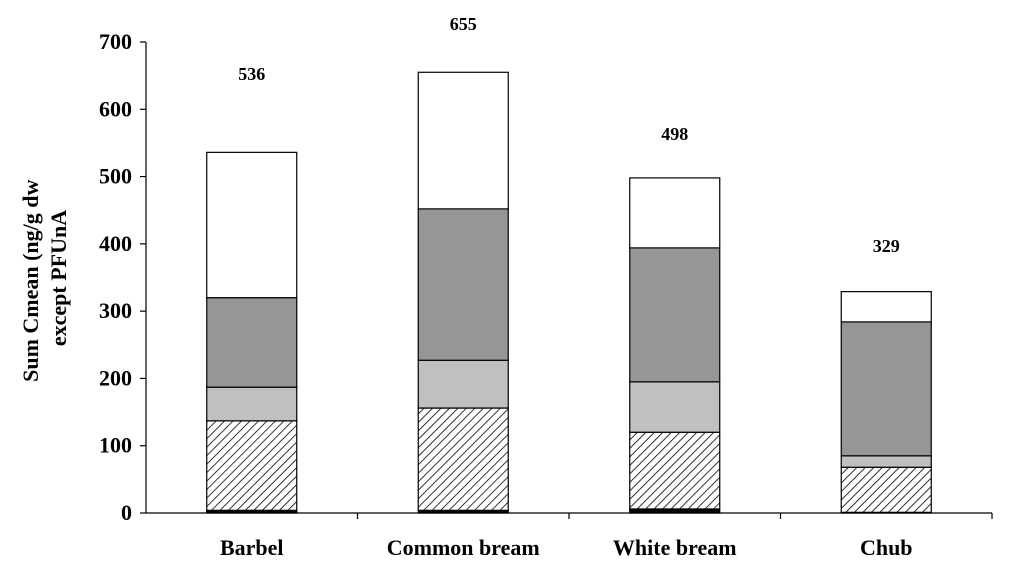  Describe the element at coordinates (674, 134) in the screenshot. I see `bar-total-label: 498` at that location.